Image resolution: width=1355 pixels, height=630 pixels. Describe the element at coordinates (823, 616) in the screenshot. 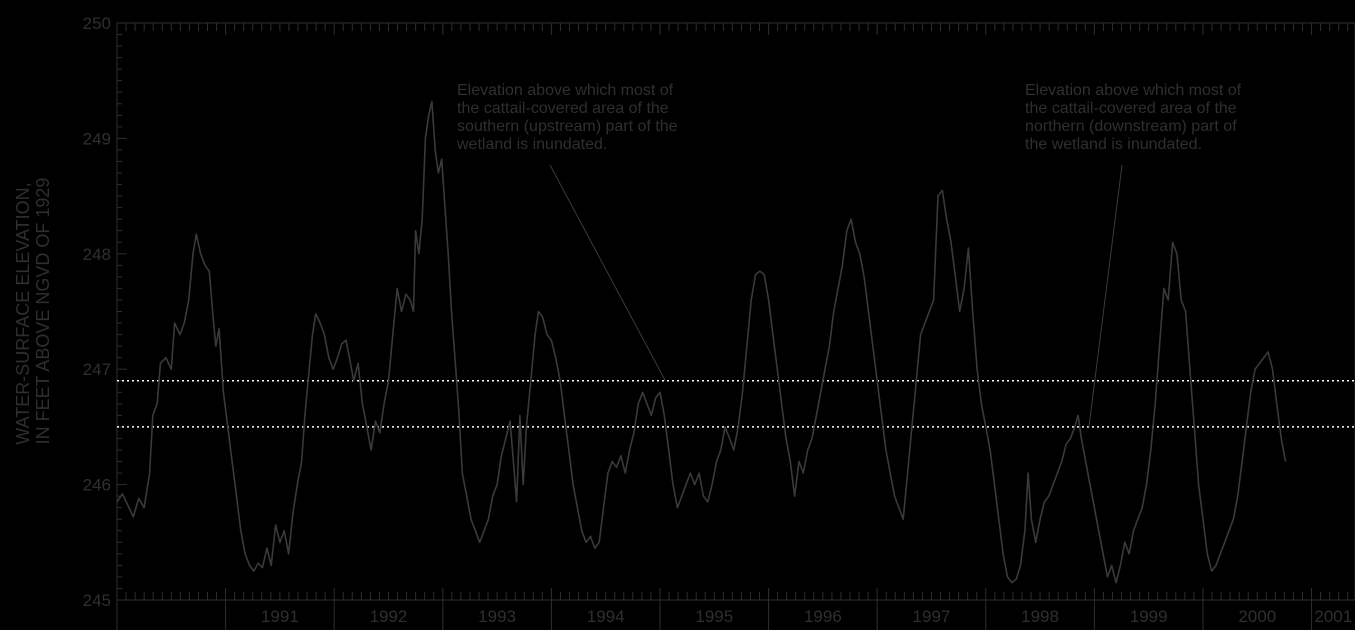

I see `x-tick-label: 1996` at that location.